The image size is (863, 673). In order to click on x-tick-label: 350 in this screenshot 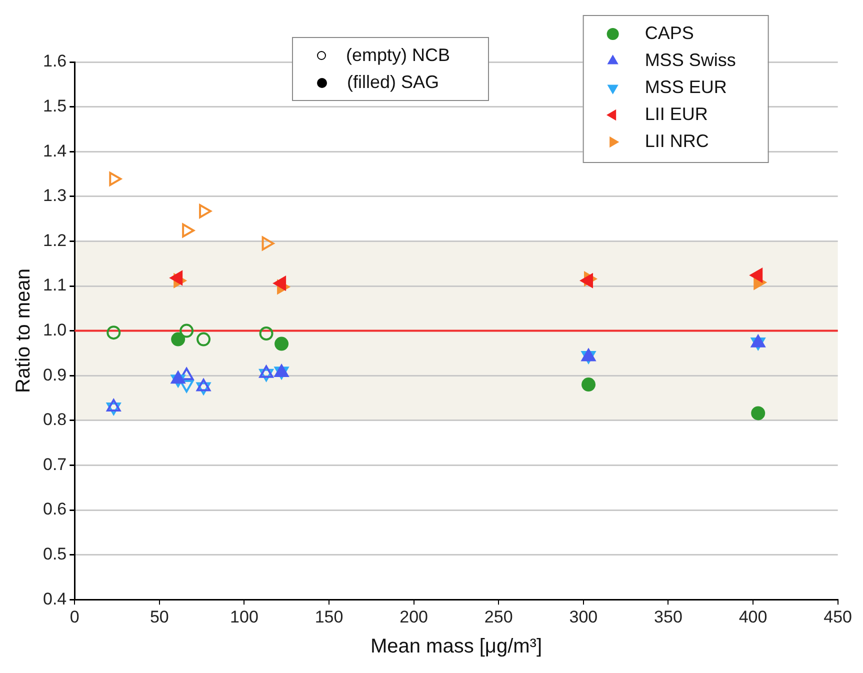, I will do `click(668, 616)`.